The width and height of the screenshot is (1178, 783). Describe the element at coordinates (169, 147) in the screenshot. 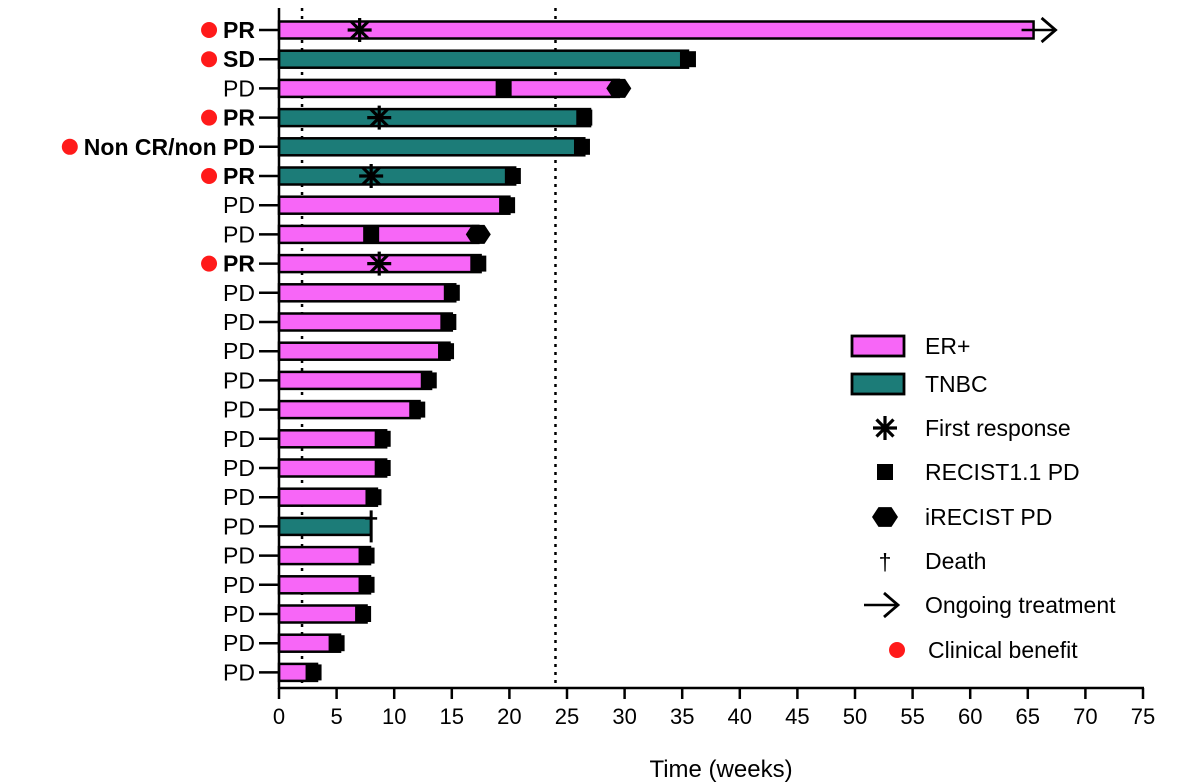

I see `row-label: Non CR/non PD` at that location.